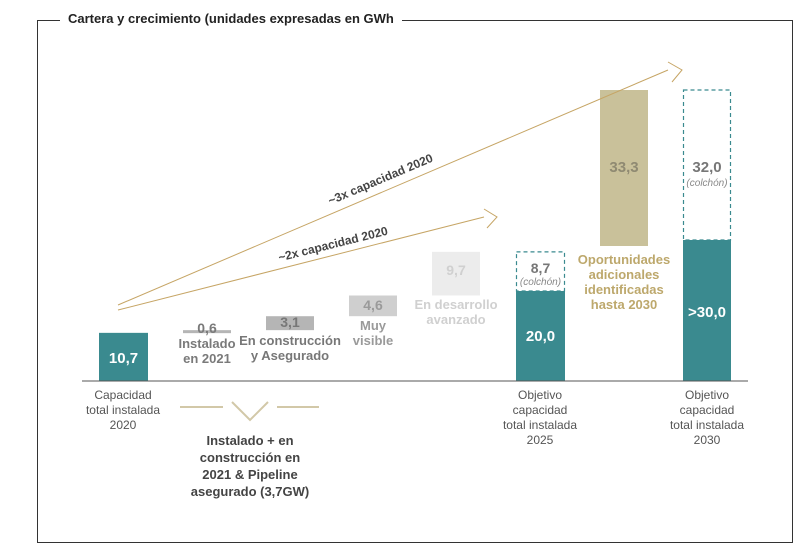 The height and width of the screenshot is (555, 799). I want to click on bar-installed-2021, so click(207, 332).